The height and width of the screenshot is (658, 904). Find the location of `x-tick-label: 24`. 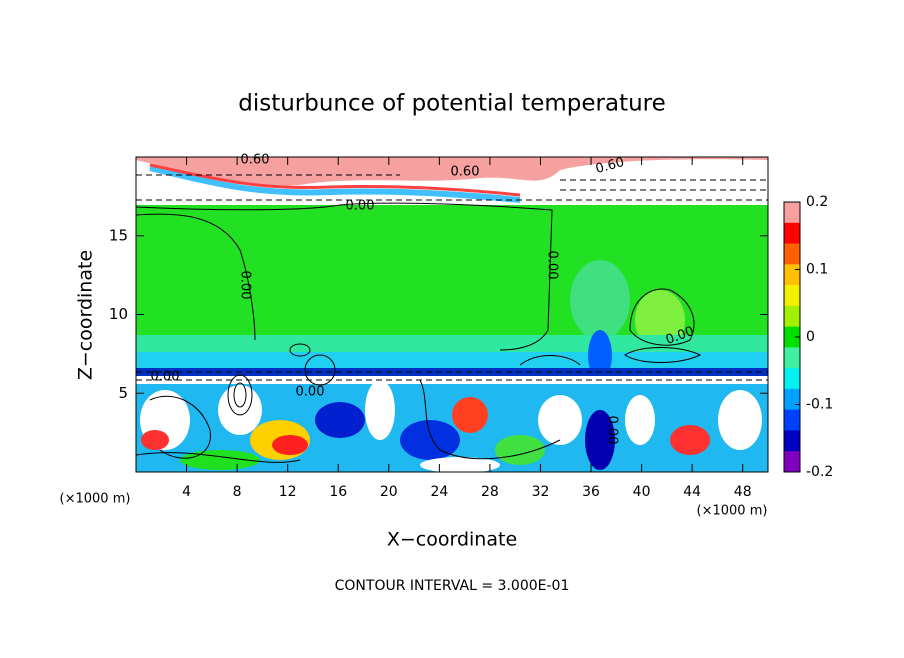

x-tick-label: 24 is located at coordinates (439, 492).